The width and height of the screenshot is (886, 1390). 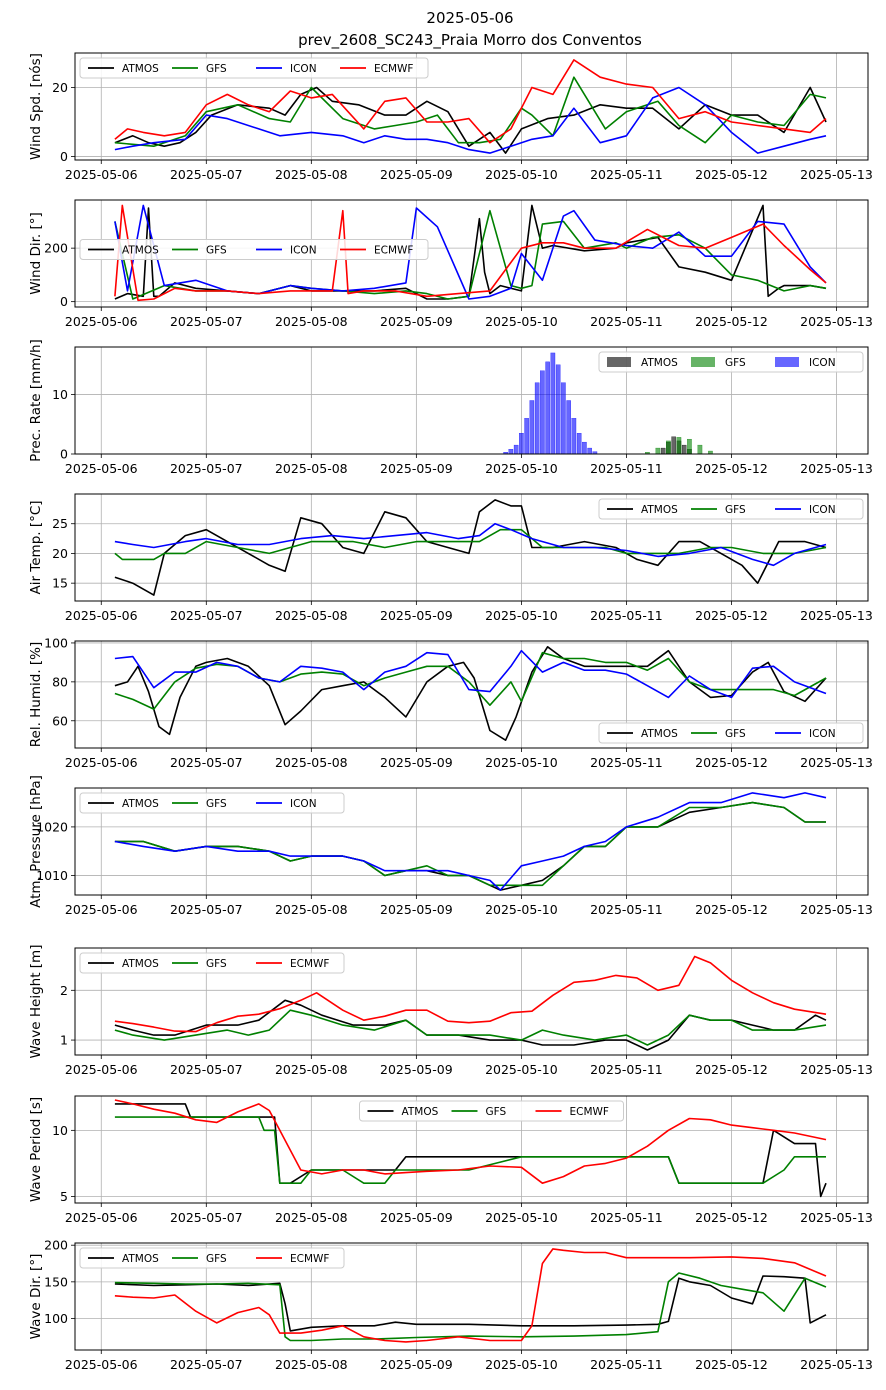 I want to click on y-tick-label: 80, so click(x=60, y=681).